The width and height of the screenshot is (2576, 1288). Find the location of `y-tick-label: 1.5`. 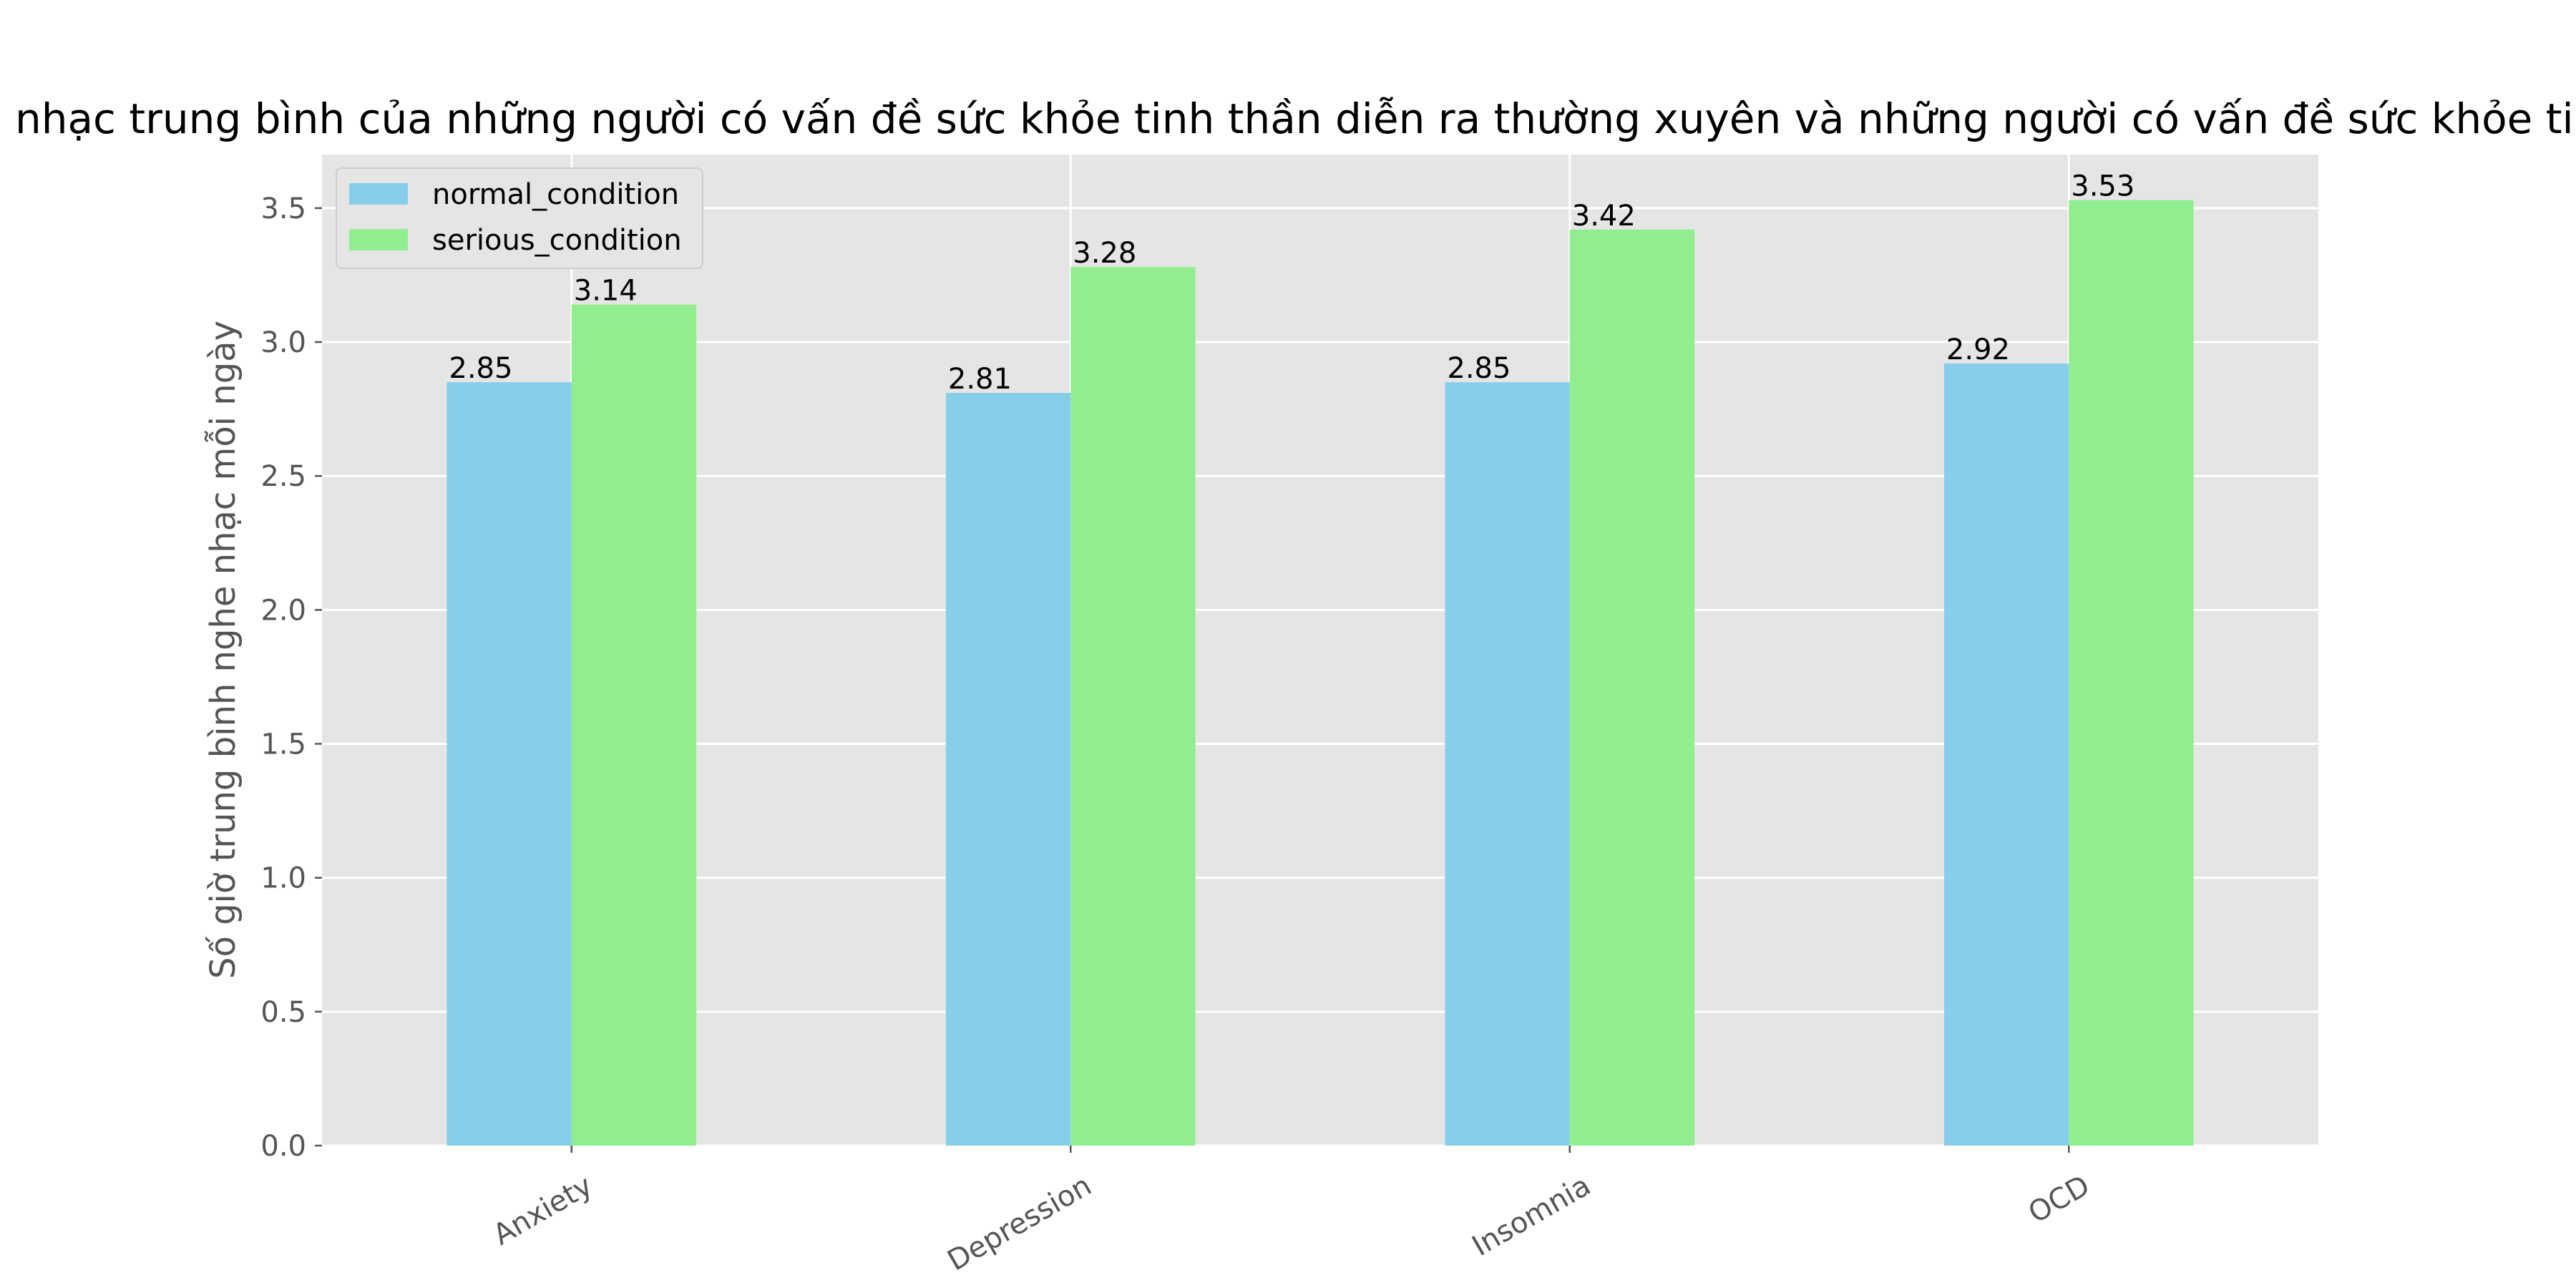

y-tick-label: 1.5 is located at coordinates (283, 744).